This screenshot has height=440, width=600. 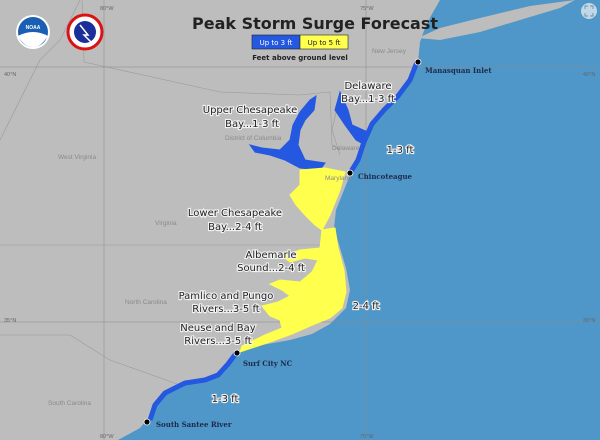 What do you see at coordinates (367, 9) in the screenshot?
I see `tick-75w-top: 75°W` at bounding box center [367, 9].